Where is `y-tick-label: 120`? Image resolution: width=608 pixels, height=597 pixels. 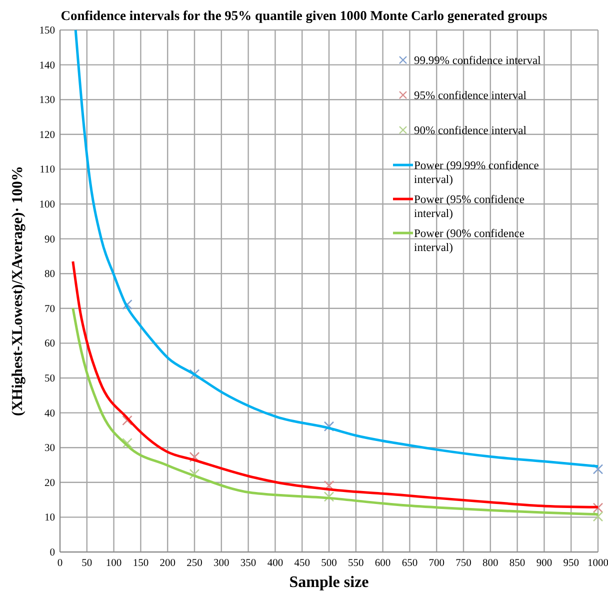
y-tick-label: 120 is located at coordinates (47, 135).